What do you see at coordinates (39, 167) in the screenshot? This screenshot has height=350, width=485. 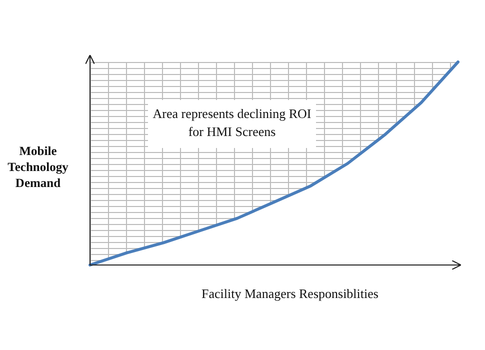 I see `y-axis-title: Mobile Technology Demand` at bounding box center [39, 167].